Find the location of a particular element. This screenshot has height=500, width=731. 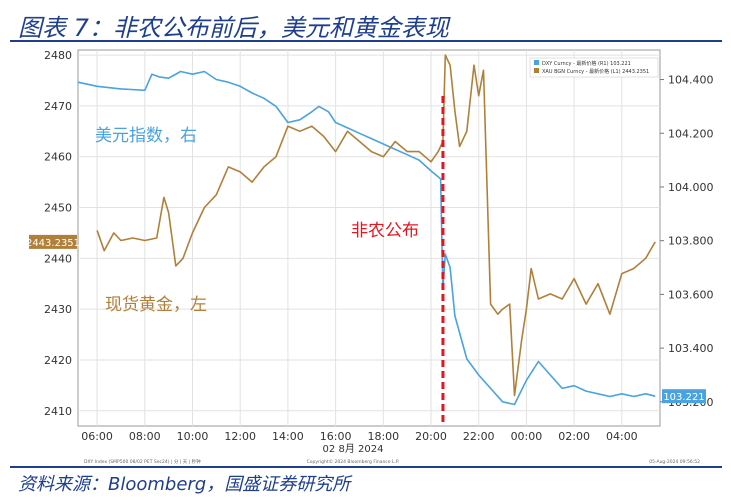

gold-last-value-text: 2443.2351 is located at coordinates (53, 243).